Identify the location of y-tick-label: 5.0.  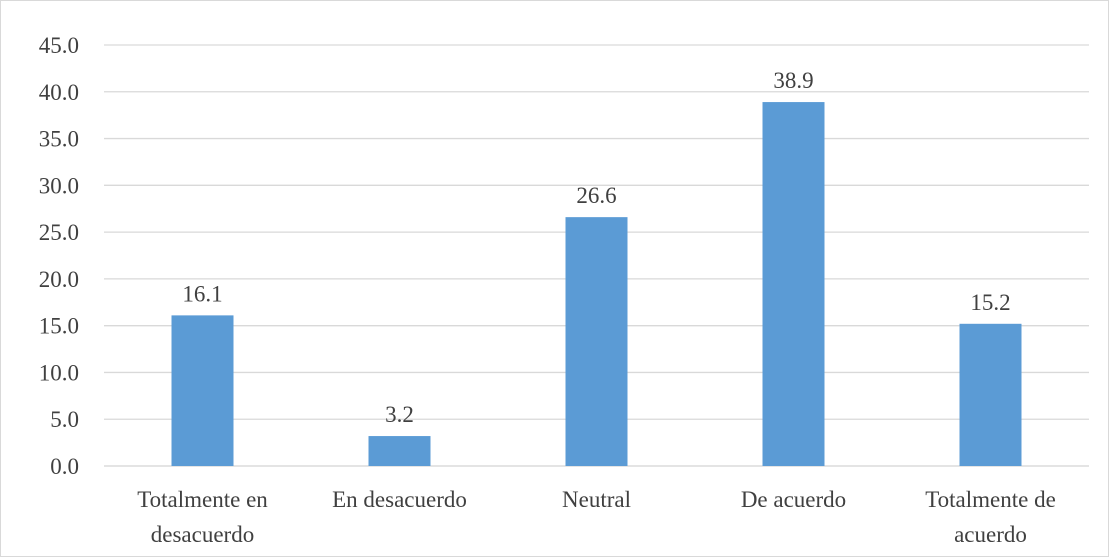
(64, 419).